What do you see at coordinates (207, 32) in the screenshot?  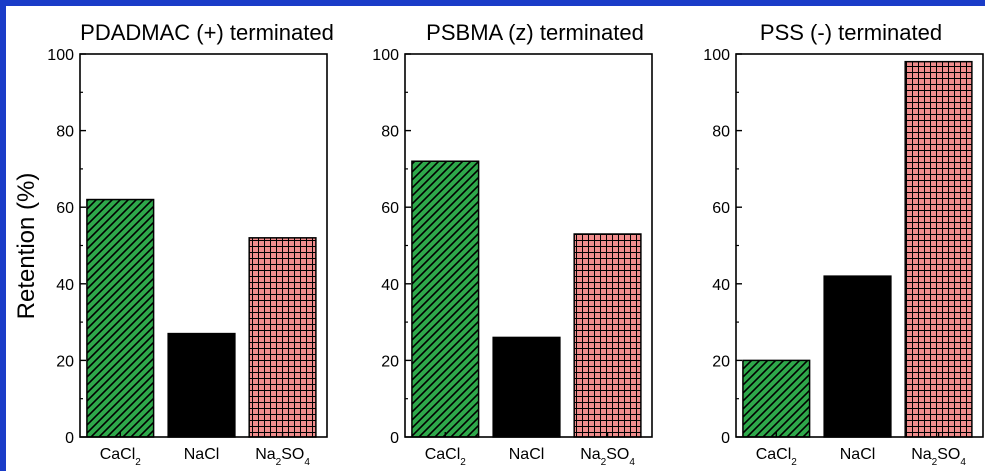 I see `panel-title: PDADMAC (+) terminated` at bounding box center [207, 32].